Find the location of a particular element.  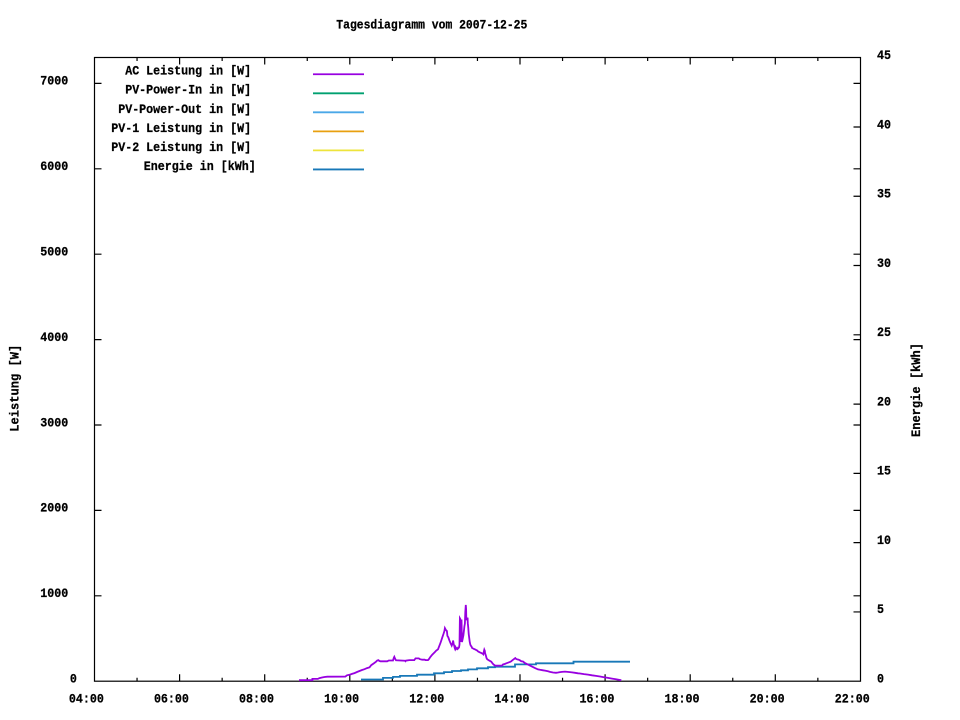

svg-text: 20 is located at coordinates (884, 401).